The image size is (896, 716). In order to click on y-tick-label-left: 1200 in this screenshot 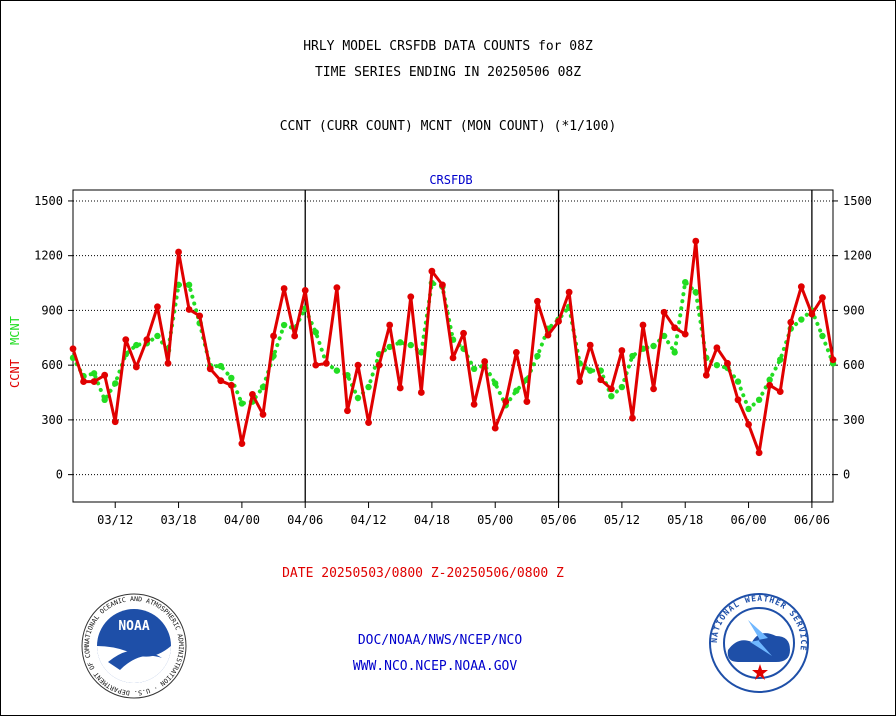, I will do `click(48, 256)`.